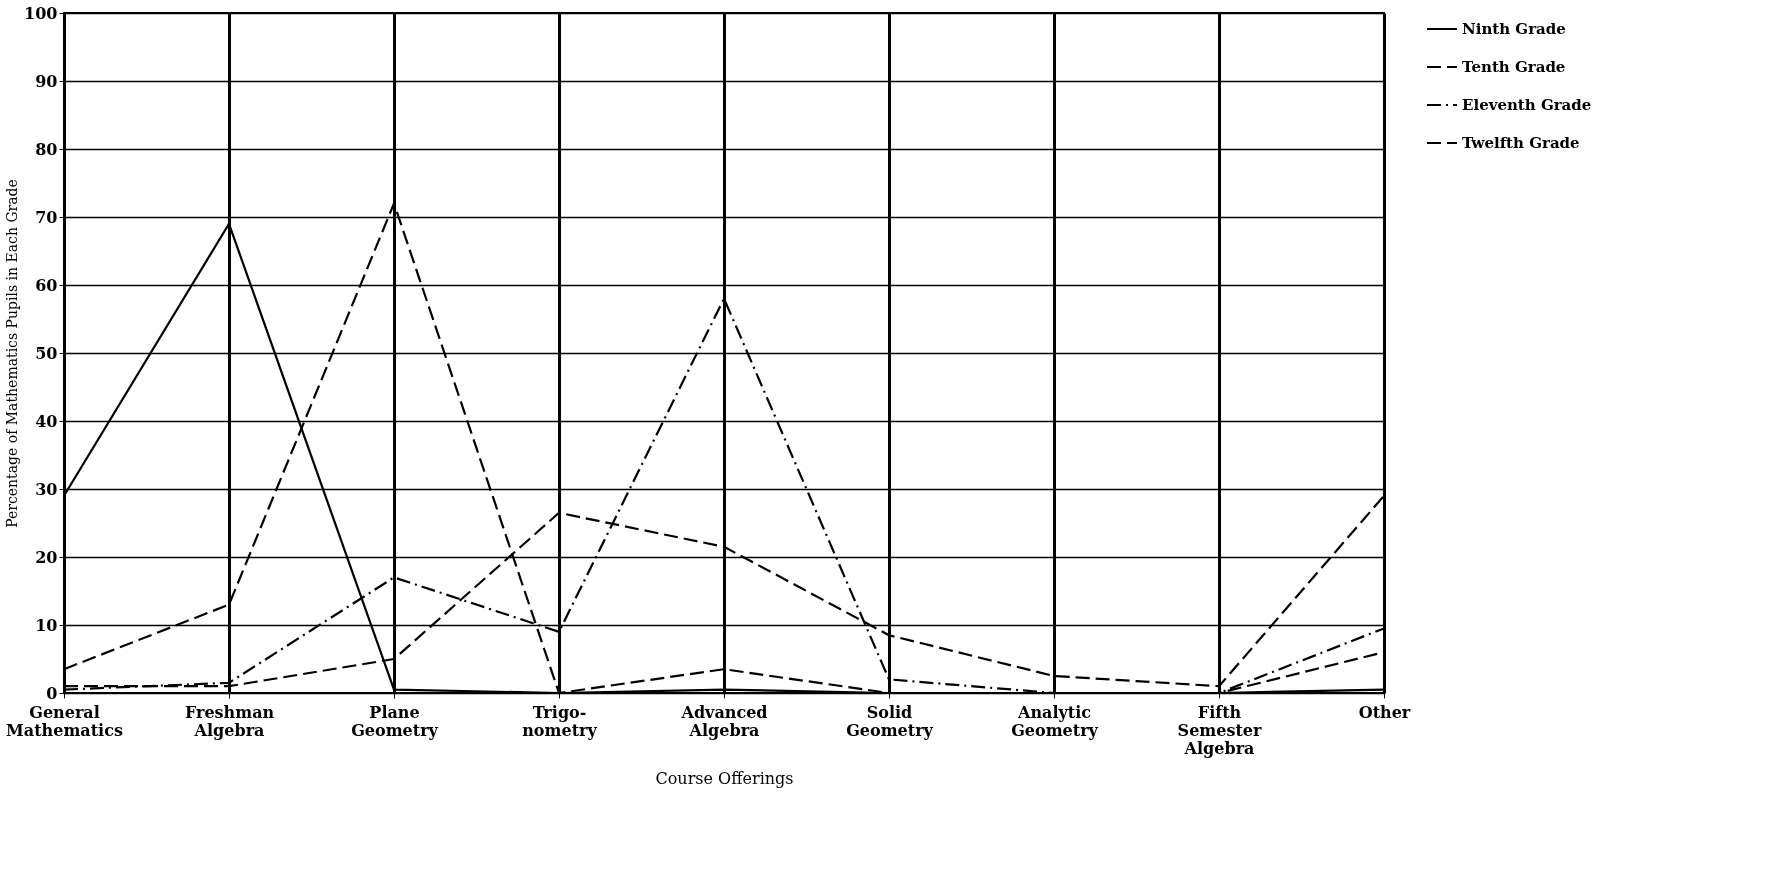 The image size is (1767, 892). What do you see at coordinates (1514, 29) in the screenshot?
I see `legend-label: Ninth Grade` at bounding box center [1514, 29].